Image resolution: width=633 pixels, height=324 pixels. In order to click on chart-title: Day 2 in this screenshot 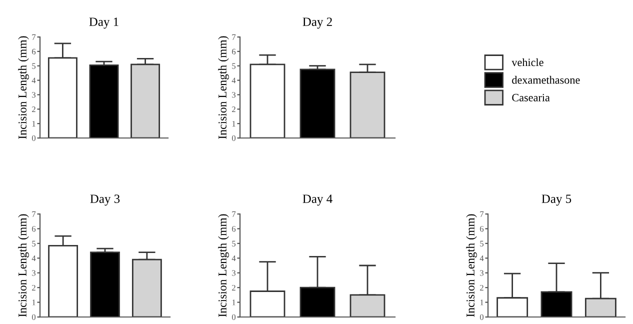, I will do `click(317, 23)`.